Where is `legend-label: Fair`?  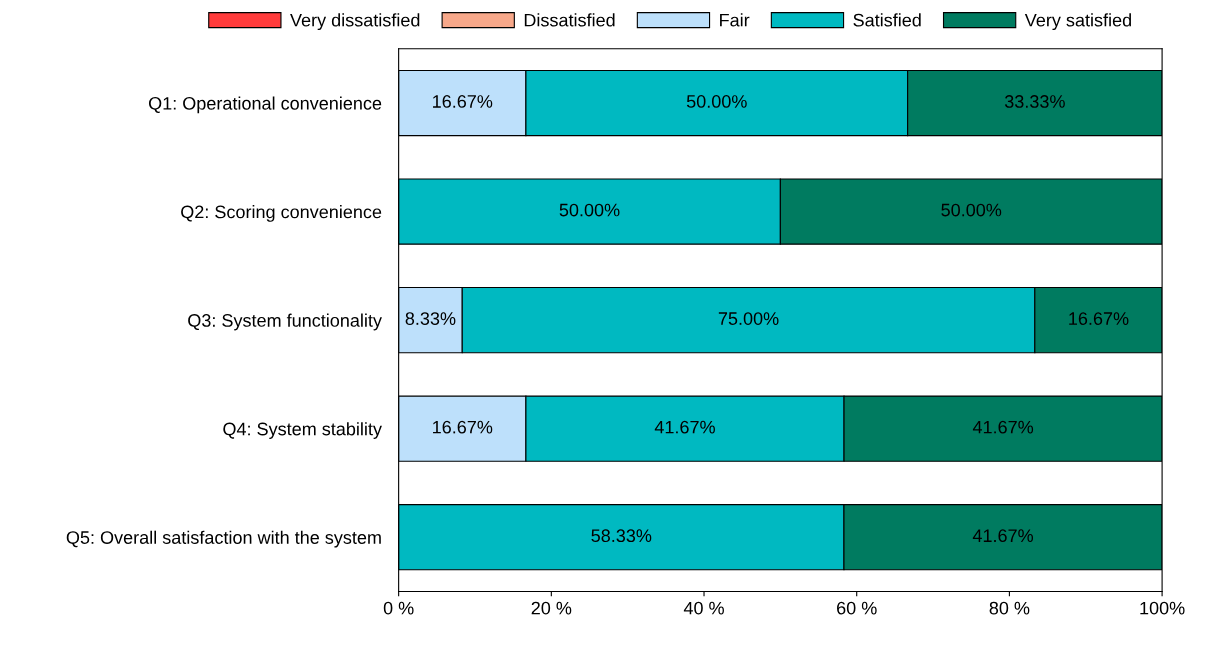
legend-label: Fair is located at coordinates (735, 20).